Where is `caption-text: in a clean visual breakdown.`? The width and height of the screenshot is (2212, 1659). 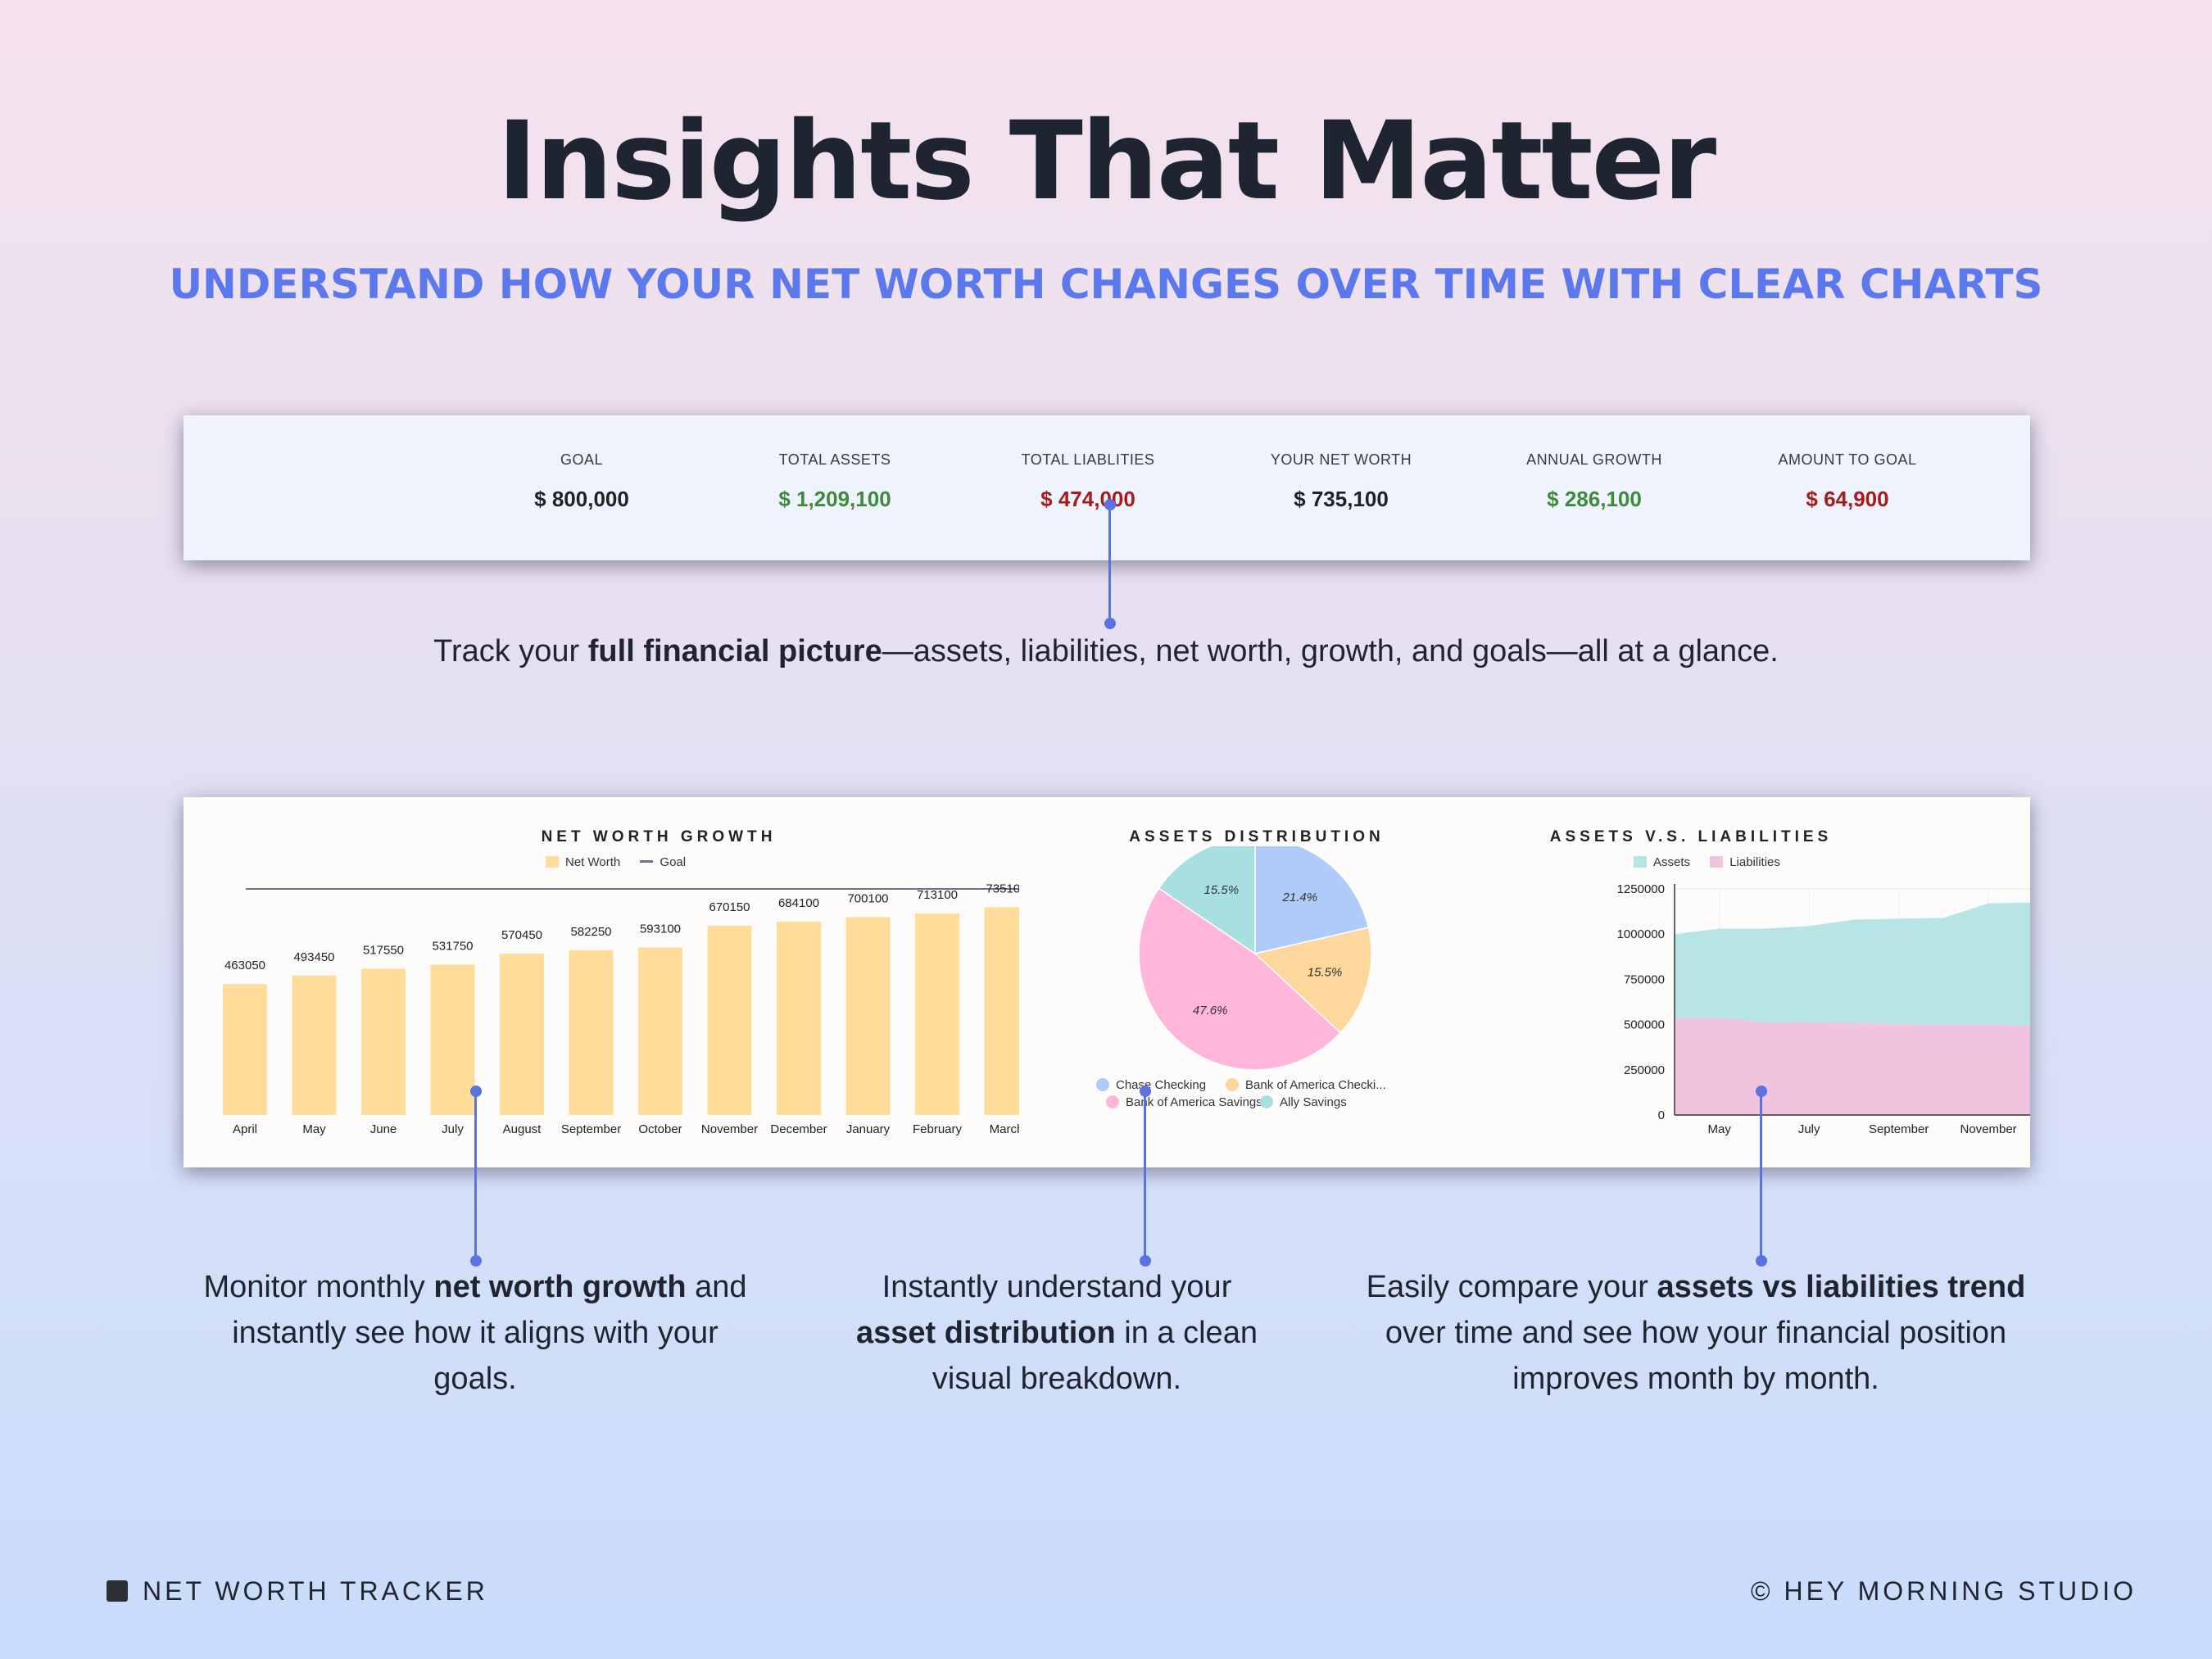
caption-text: in a clean visual breakdown. is located at coordinates (1094, 1356).